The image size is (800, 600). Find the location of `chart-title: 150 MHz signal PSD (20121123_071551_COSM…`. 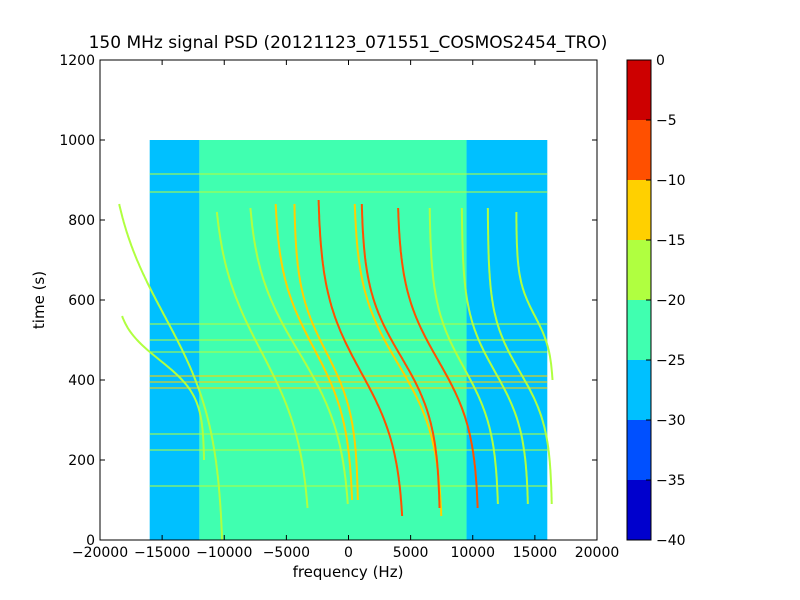

chart-title: 150 MHz signal PSD (20121123_071551_COSM… is located at coordinates (348, 43).